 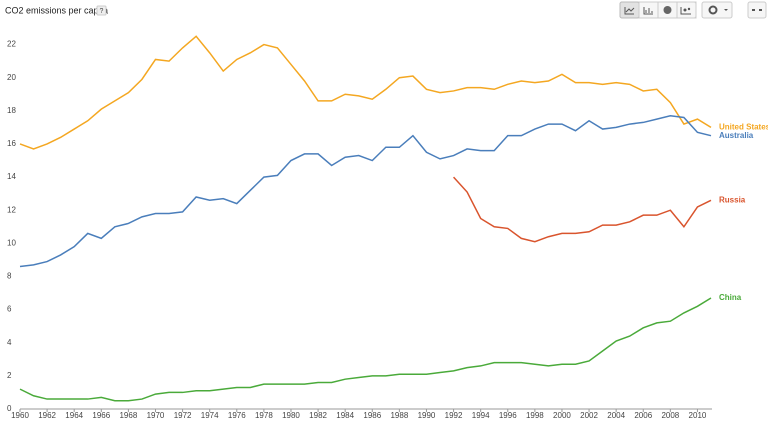 What do you see at coordinates (589, 415) in the screenshot?
I see `x-tick-label: 2002` at bounding box center [589, 415].